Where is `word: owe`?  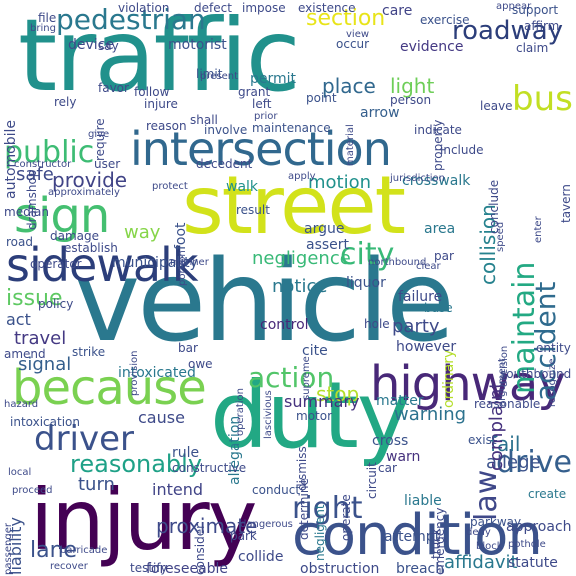 word: owe is located at coordinates (200, 364).